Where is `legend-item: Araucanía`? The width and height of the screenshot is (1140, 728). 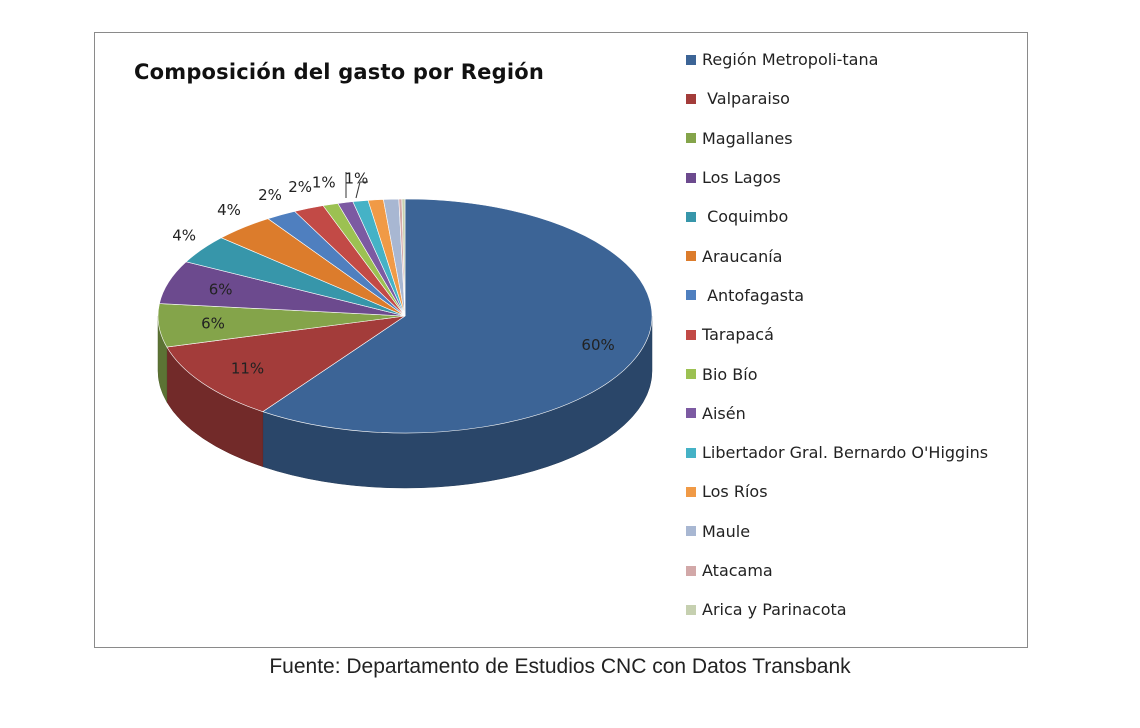
legend-item: Araucanía is located at coordinates (837, 255).